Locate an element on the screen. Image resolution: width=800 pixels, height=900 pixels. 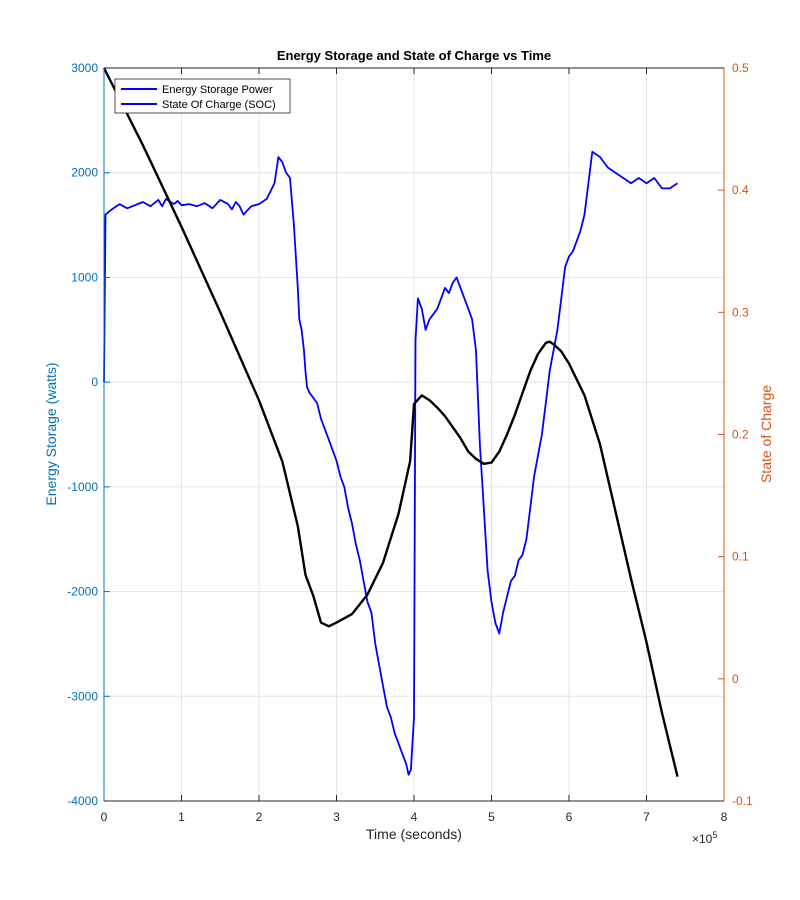
y-right-tick-label: 0.4 is located at coordinates (740, 190).